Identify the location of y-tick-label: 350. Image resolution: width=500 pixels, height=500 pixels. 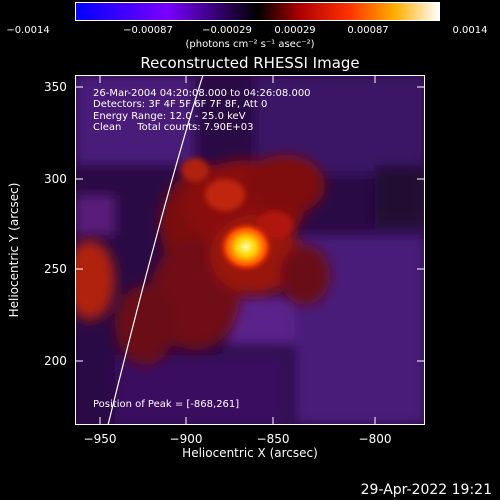
(55, 87).